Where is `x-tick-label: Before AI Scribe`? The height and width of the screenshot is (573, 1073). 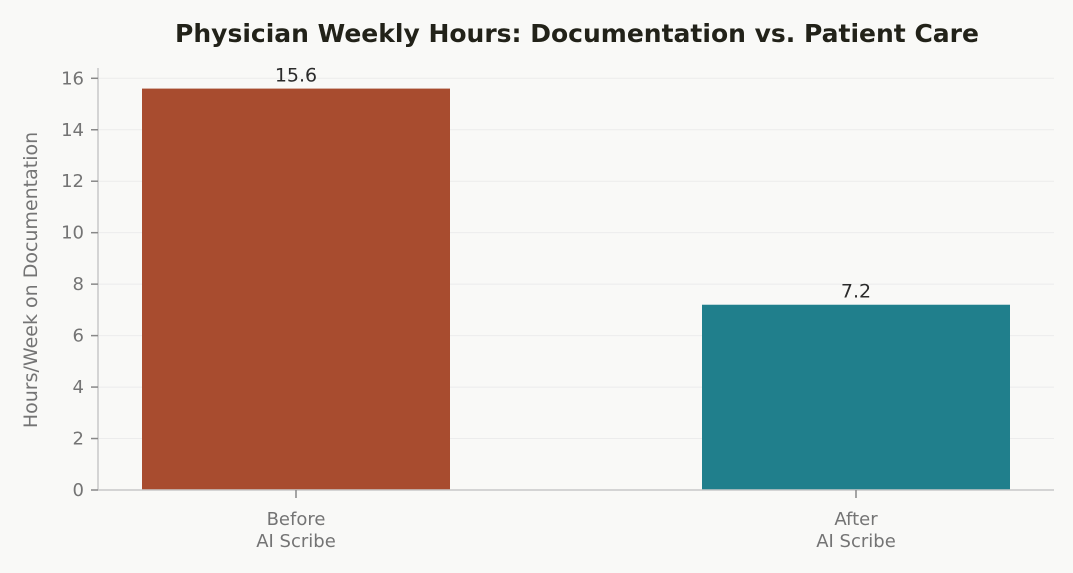 x-tick-label: Before AI Scribe is located at coordinates (296, 530).